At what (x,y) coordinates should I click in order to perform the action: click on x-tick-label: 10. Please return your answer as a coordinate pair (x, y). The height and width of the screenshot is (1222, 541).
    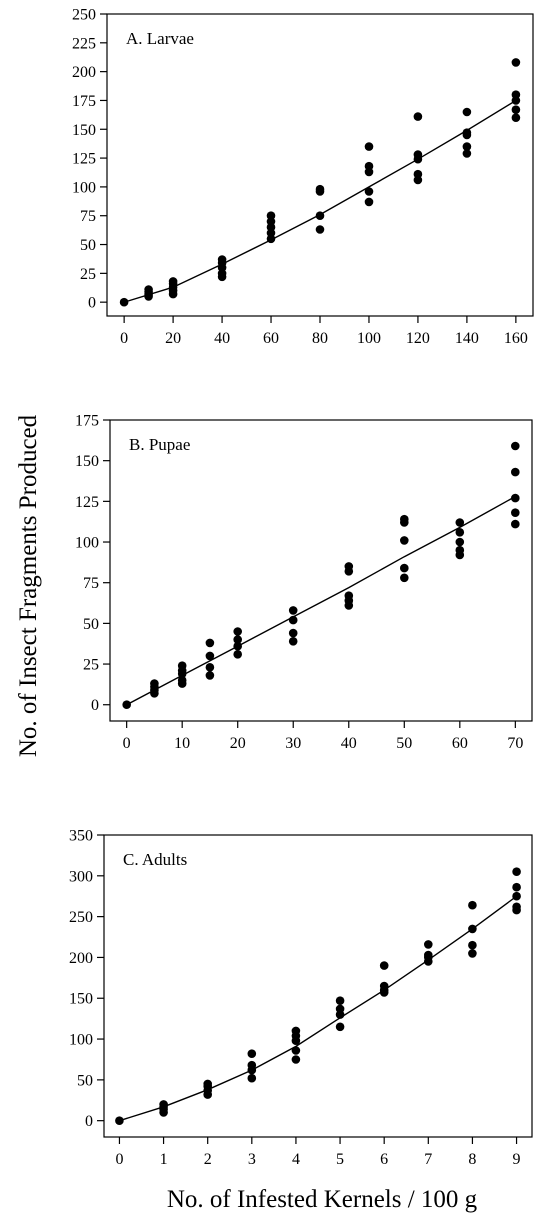
    Looking at the image, I should click on (182, 743).